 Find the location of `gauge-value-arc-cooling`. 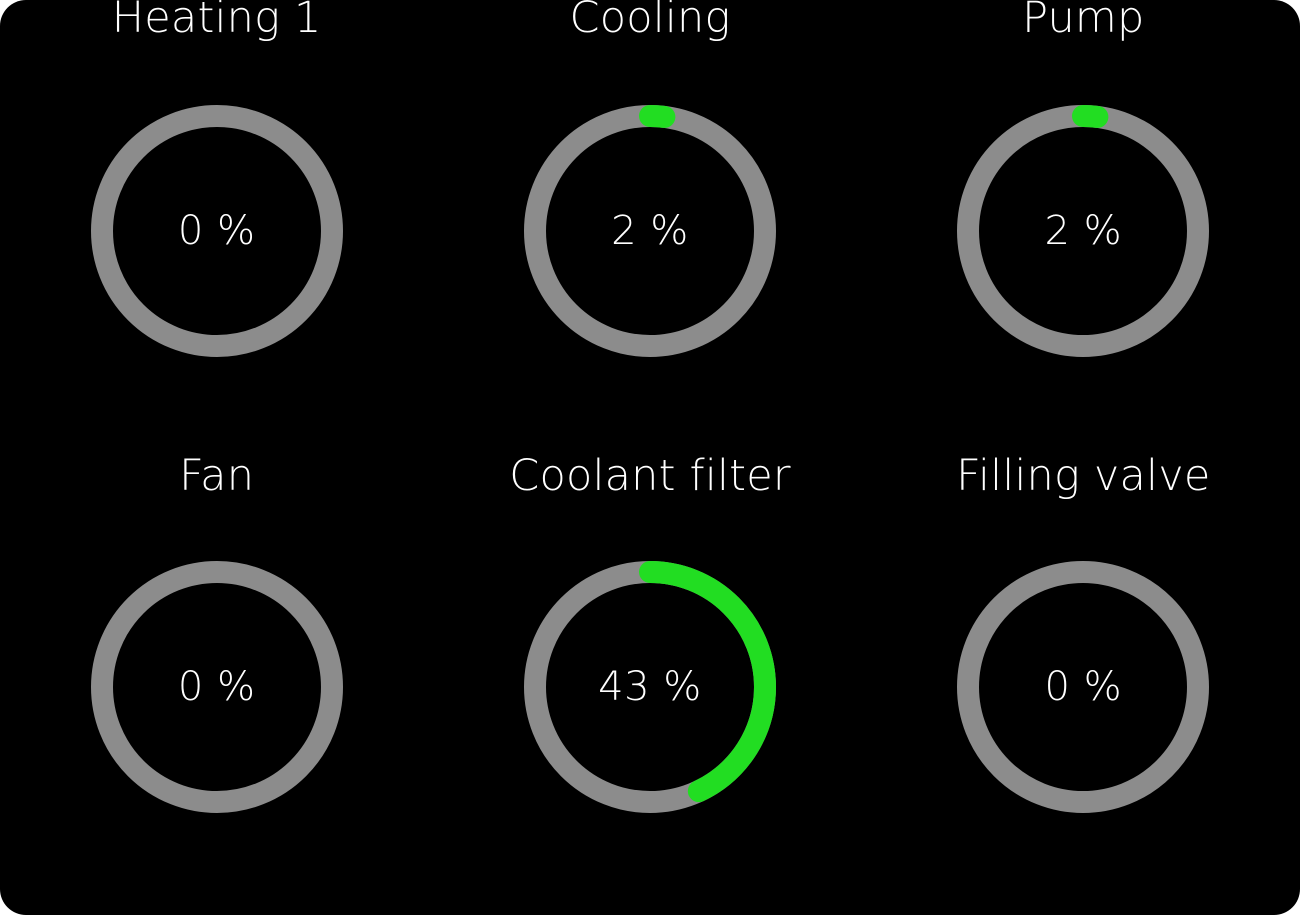

gauge-value-arc-cooling is located at coordinates (649, 231).